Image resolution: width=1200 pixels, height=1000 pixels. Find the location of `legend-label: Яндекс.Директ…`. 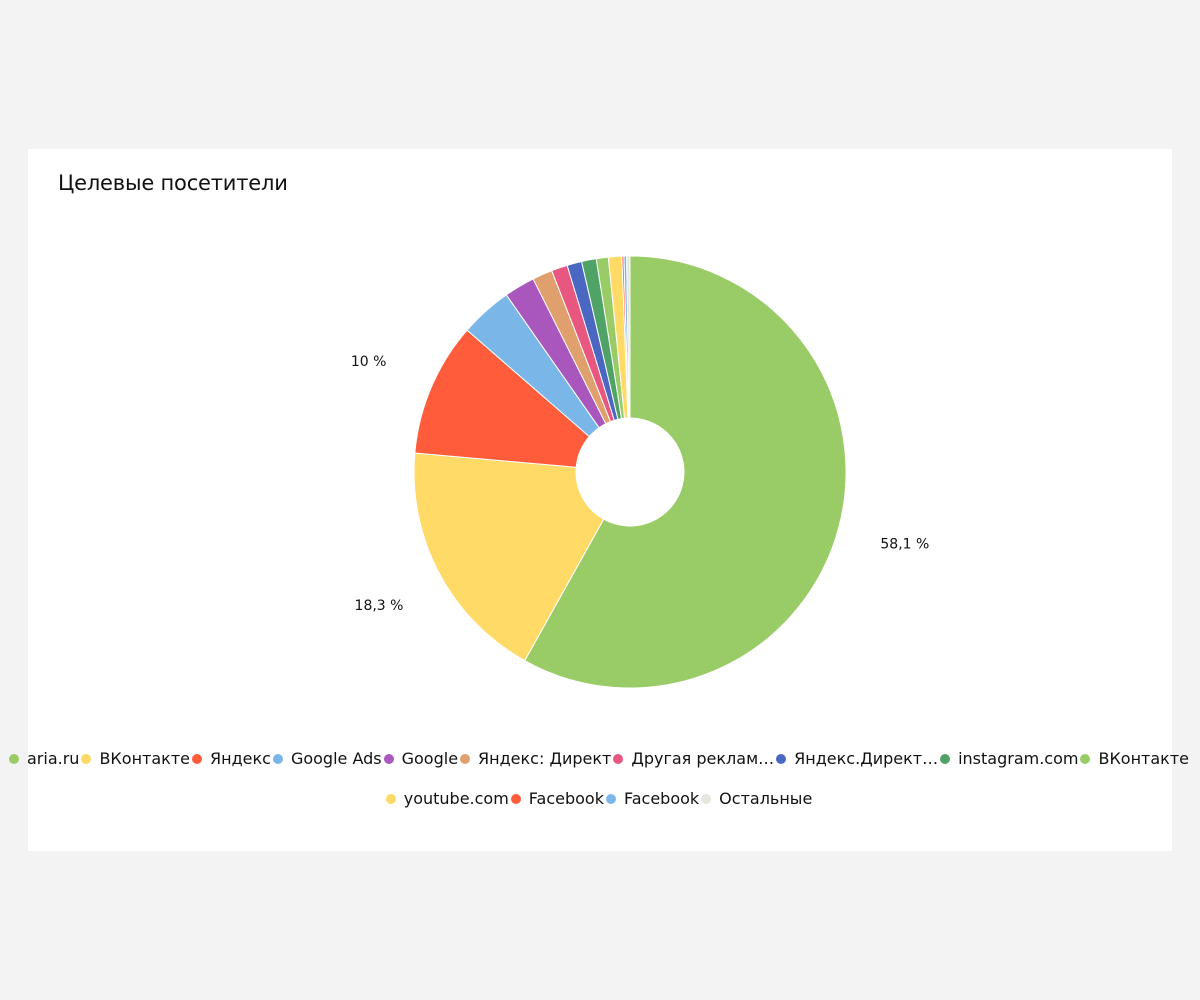

legend-label: Яндекс.Директ… is located at coordinates (866, 758).